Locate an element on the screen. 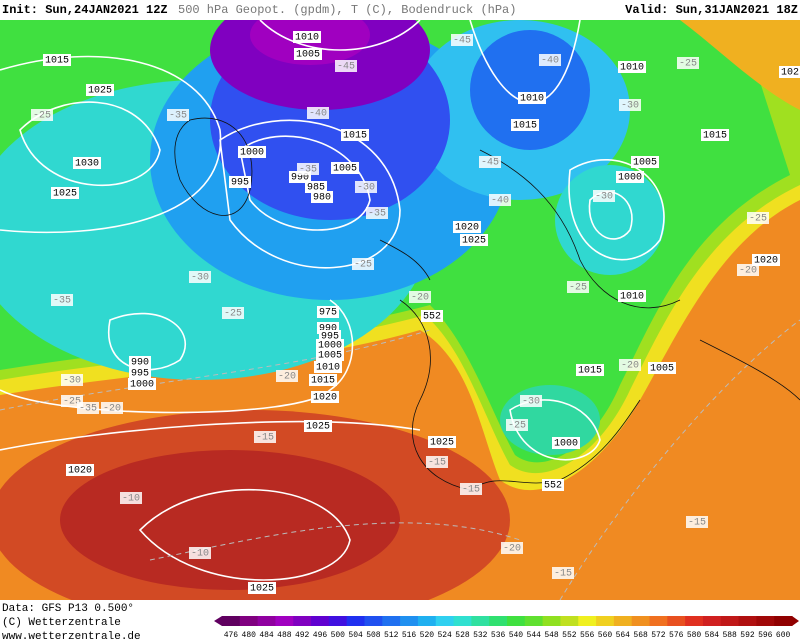  isobar-label: 552 is located at coordinates (553, 486).